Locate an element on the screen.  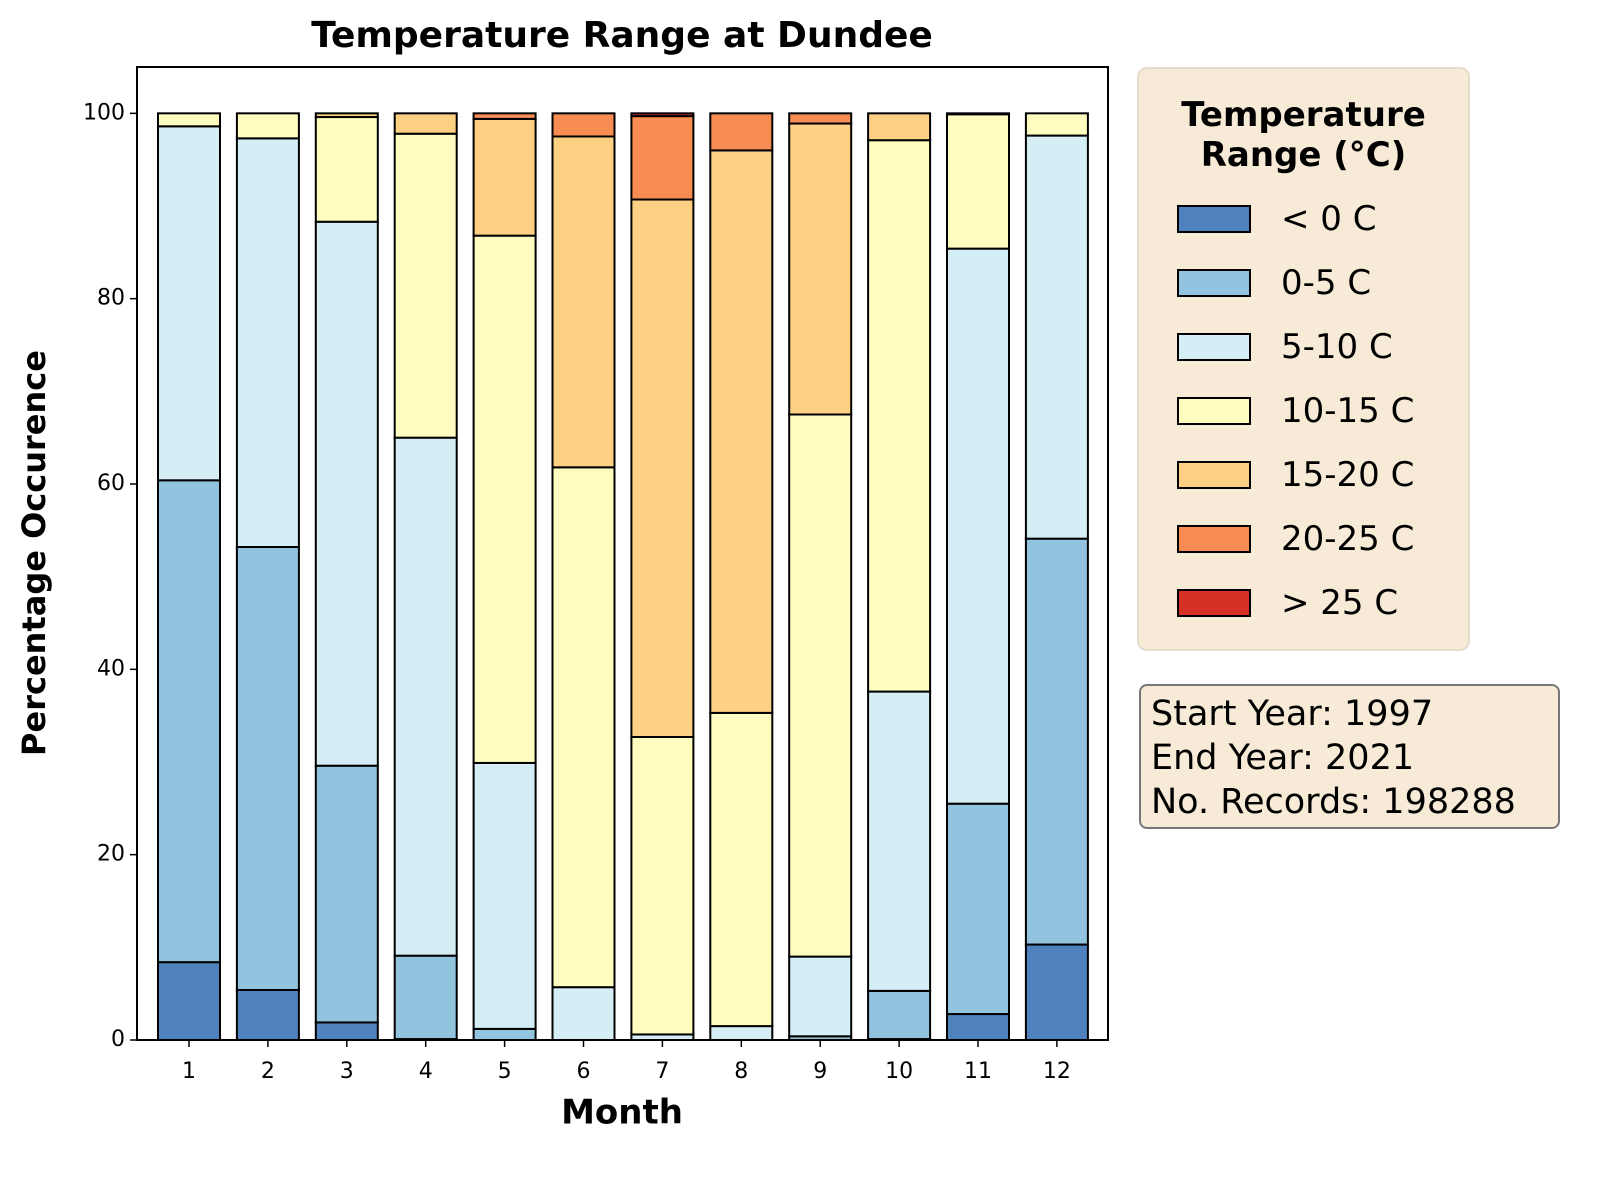
legend-label: 10-15 C is located at coordinates (1348, 411).